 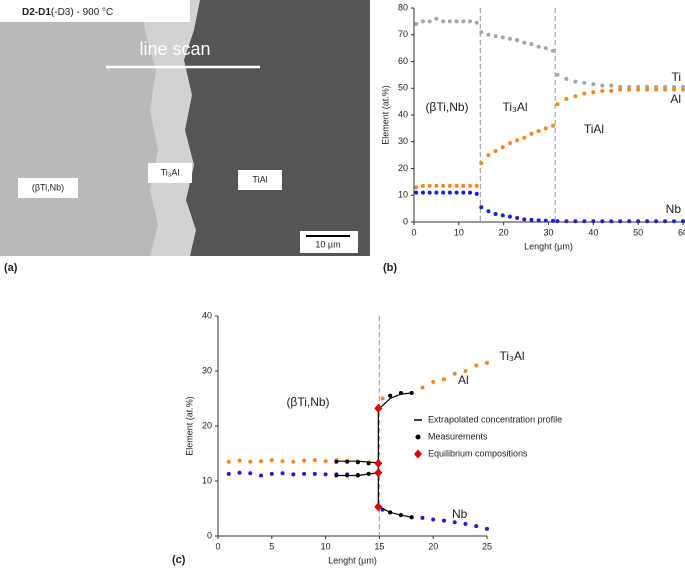 What do you see at coordinates (95, 11) in the screenshot?
I see `title-box` at bounding box center [95, 11].